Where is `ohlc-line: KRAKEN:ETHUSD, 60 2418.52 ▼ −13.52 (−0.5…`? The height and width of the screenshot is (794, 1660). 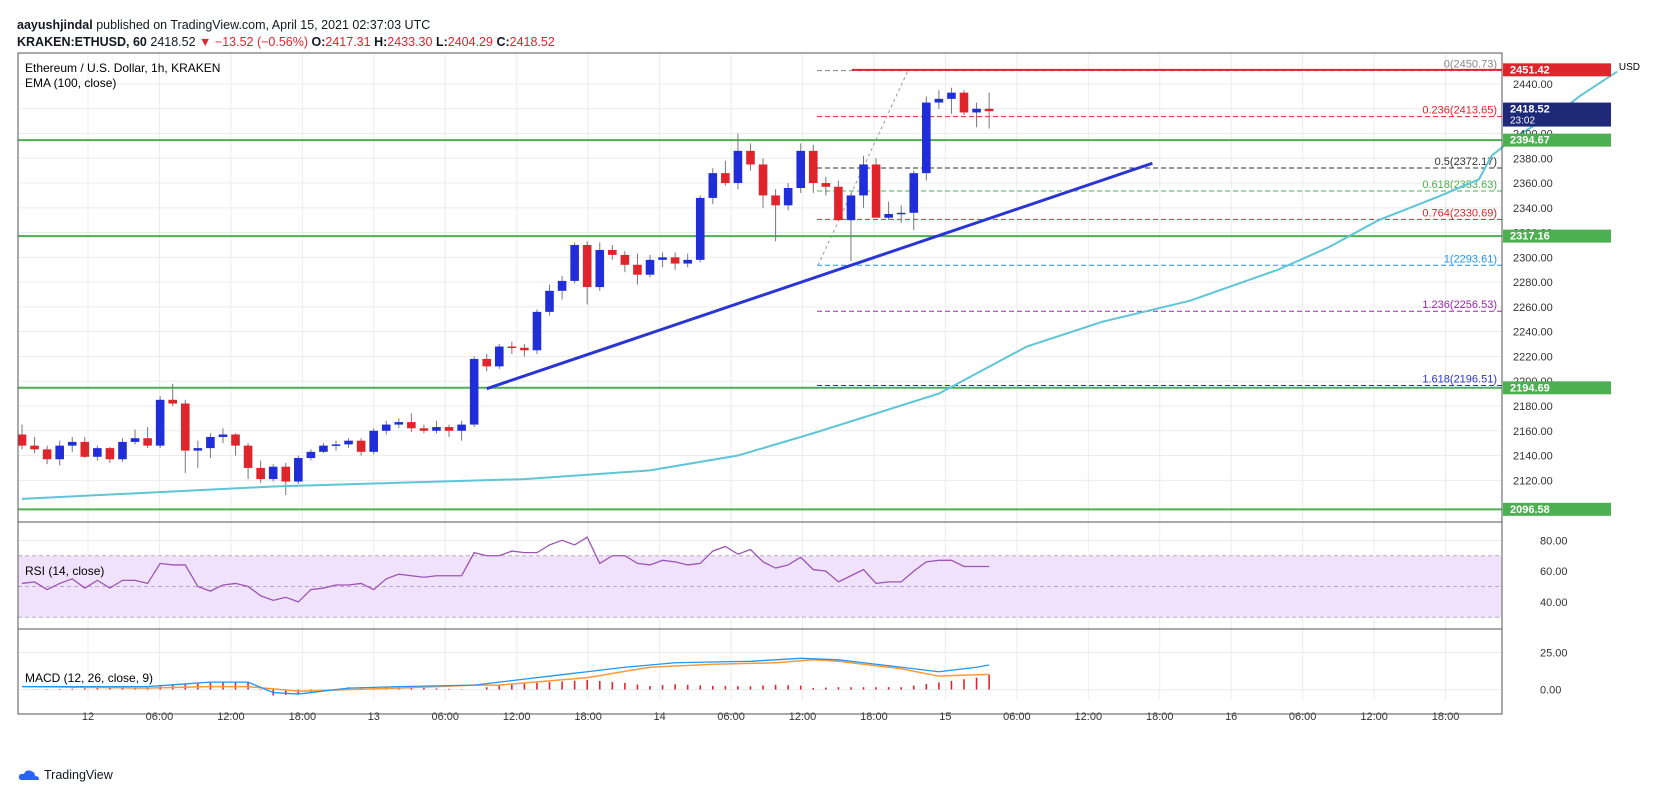 ohlc-line: KRAKEN:ETHUSD, 60 2418.52 ▼ −13.52 (−0.5… is located at coordinates (286, 42).